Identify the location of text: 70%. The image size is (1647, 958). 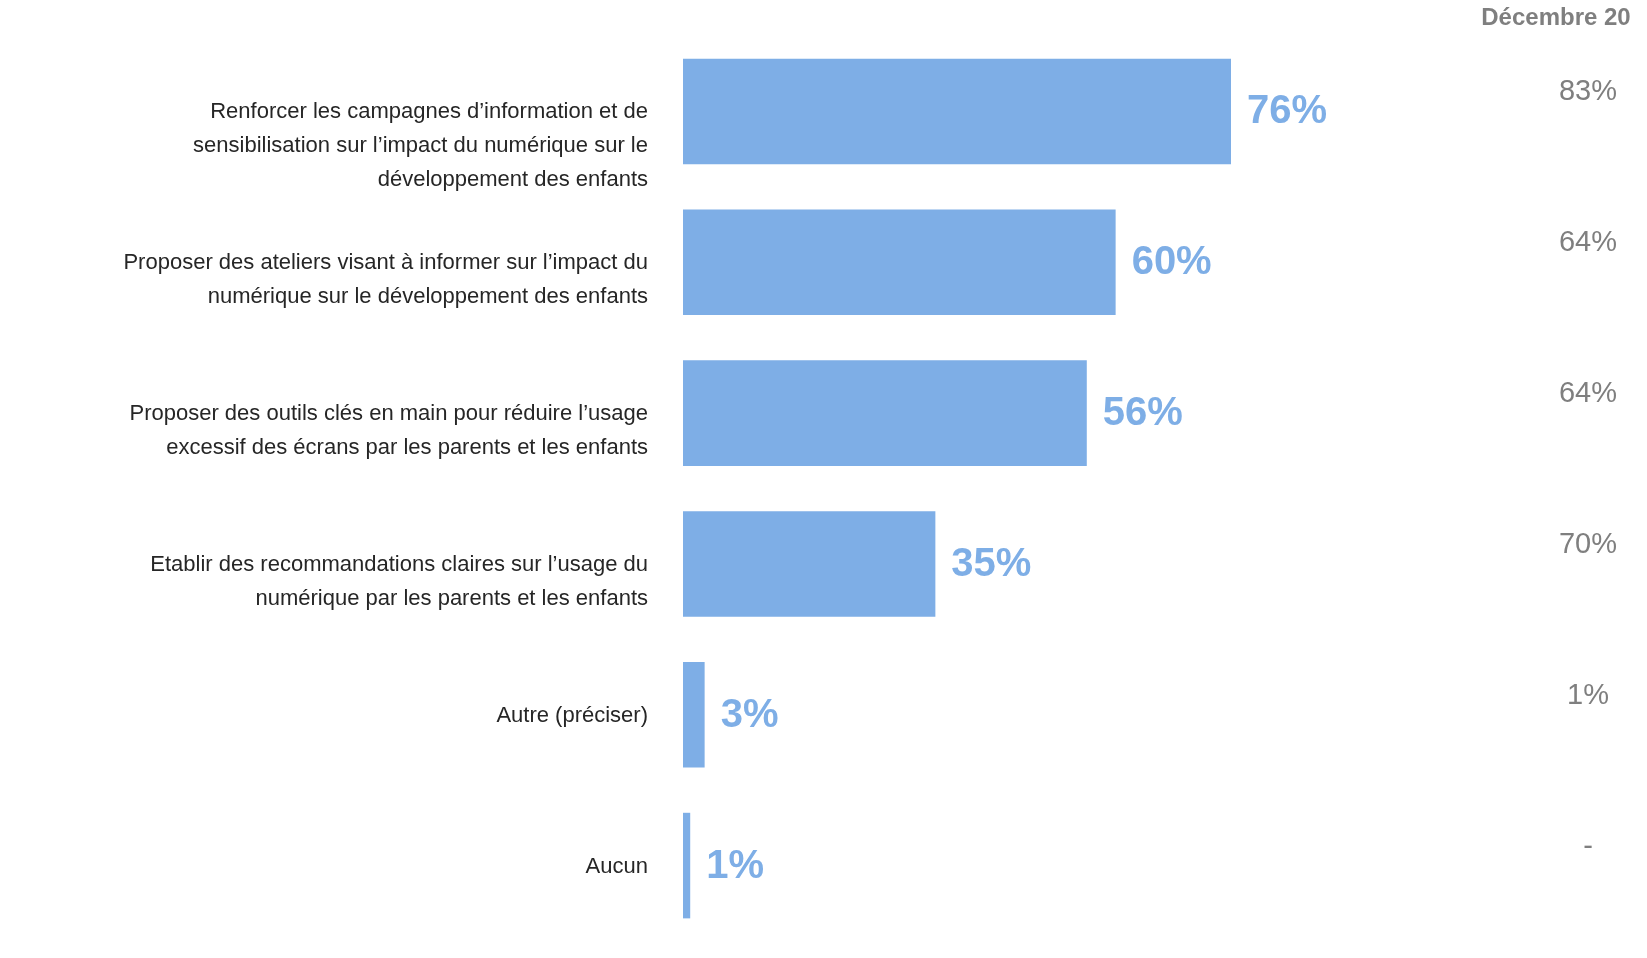
(1588, 542).